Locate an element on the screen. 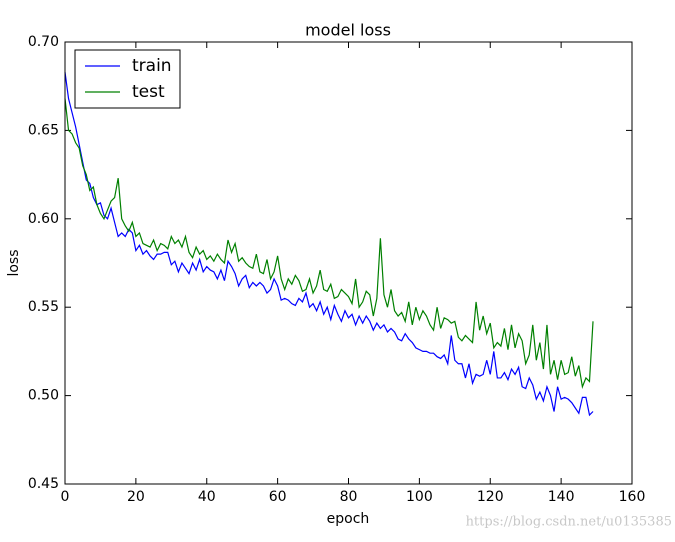 The height and width of the screenshot is (542, 675). y-tick-label: 0.55 is located at coordinates (43, 307).